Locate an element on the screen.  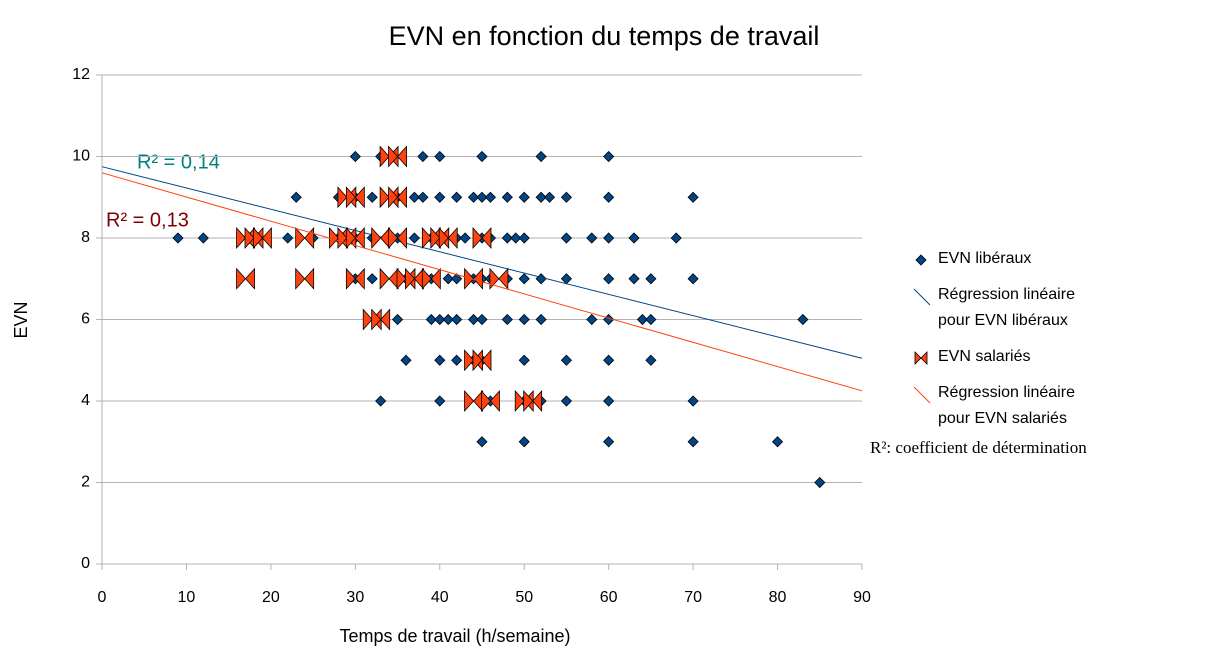
annotation: R²: coefficient de détermination is located at coordinates (978, 447).